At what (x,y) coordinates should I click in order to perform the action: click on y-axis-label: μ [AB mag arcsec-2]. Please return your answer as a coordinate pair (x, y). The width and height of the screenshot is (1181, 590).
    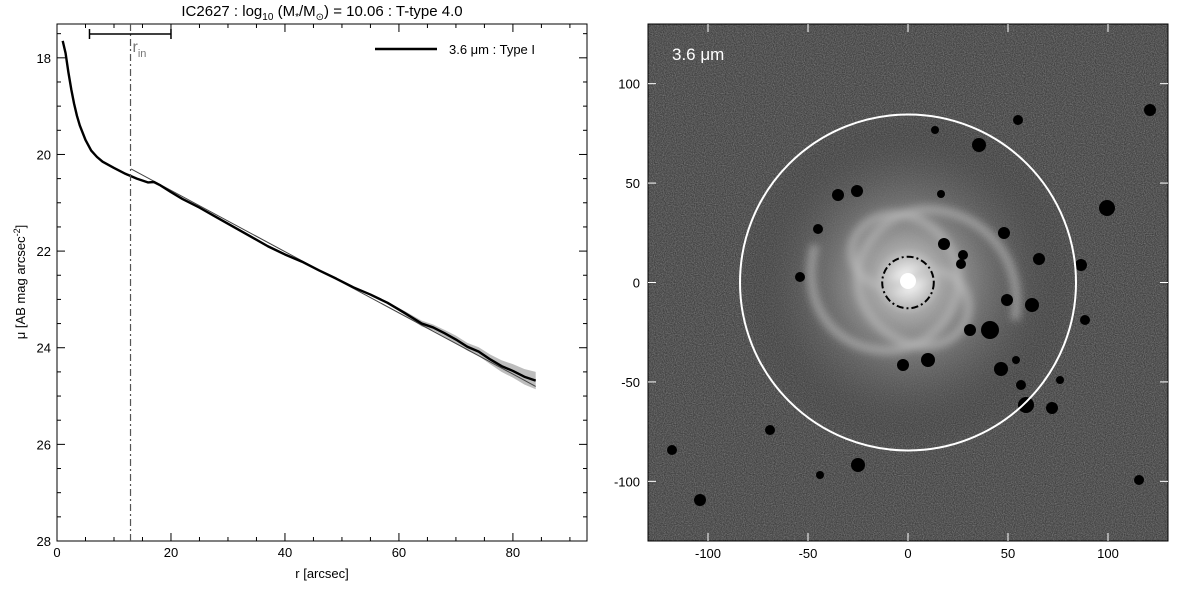
    Looking at the image, I should click on (20, 282).